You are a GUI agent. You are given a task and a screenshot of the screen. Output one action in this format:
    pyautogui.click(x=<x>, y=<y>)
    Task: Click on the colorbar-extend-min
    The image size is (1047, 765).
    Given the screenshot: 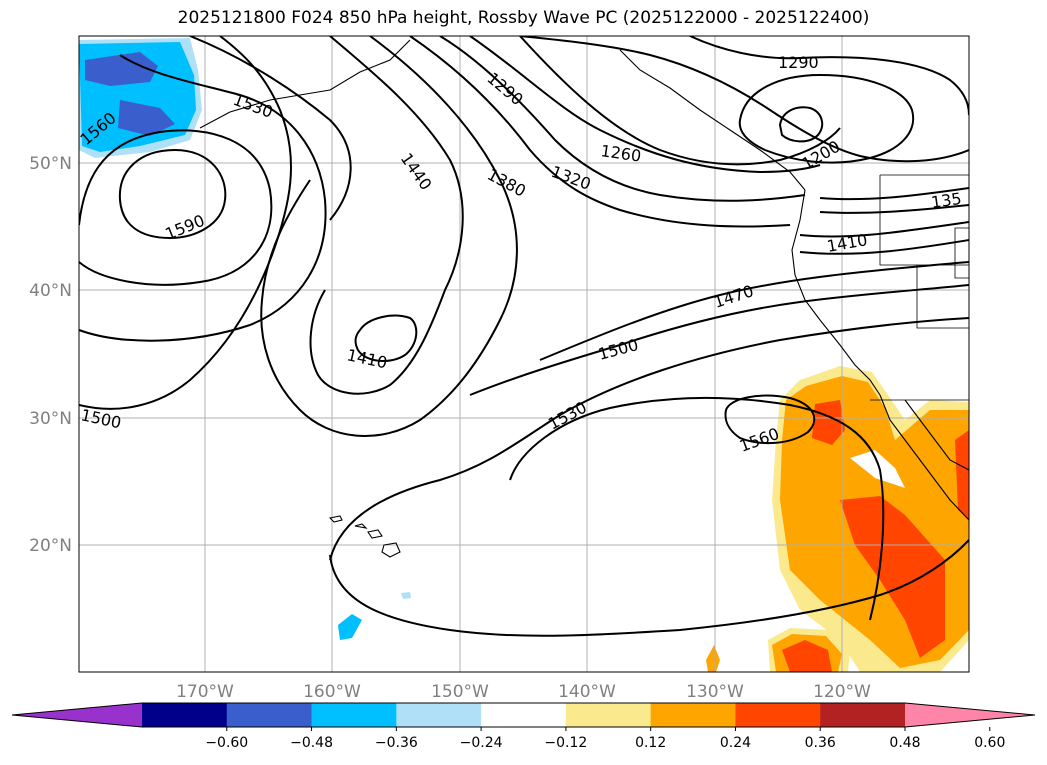 What is the action you would take?
    pyautogui.click(x=77, y=715)
    